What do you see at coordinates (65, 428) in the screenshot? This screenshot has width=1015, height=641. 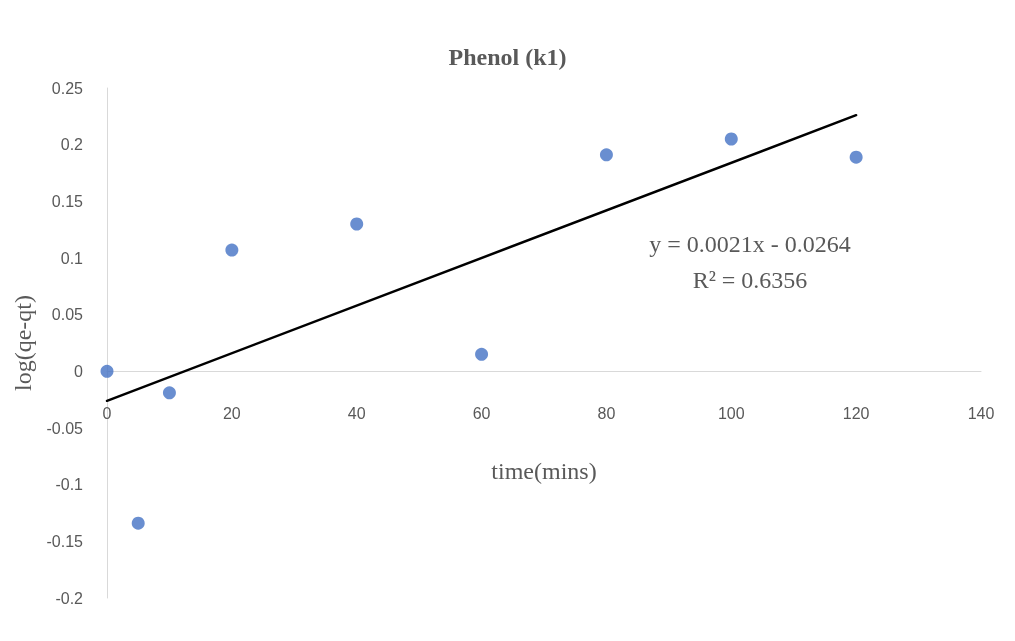 I see `y-tick-label: -0.05` at bounding box center [65, 428].